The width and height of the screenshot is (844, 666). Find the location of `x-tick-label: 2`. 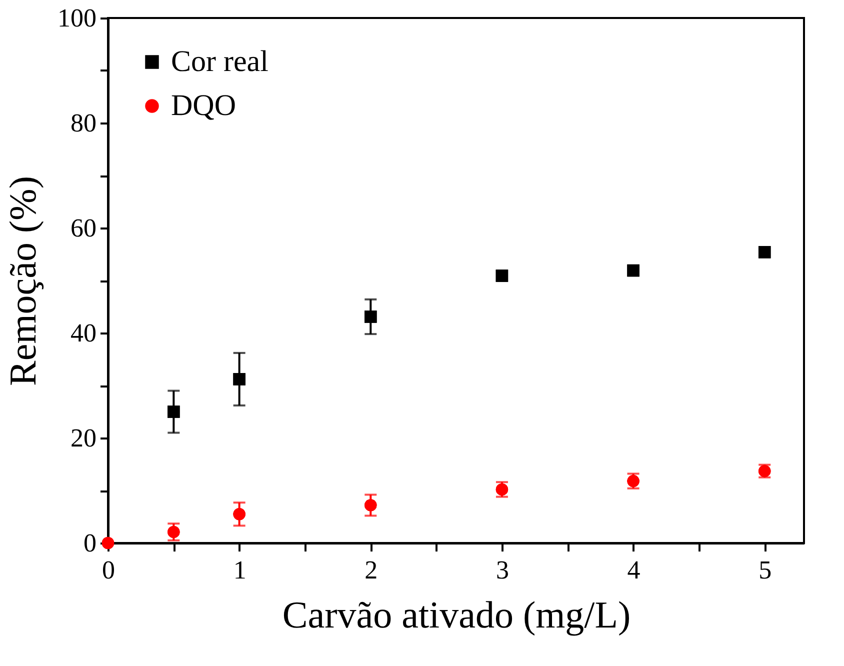

x-tick-label: 2 is located at coordinates (371, 570).